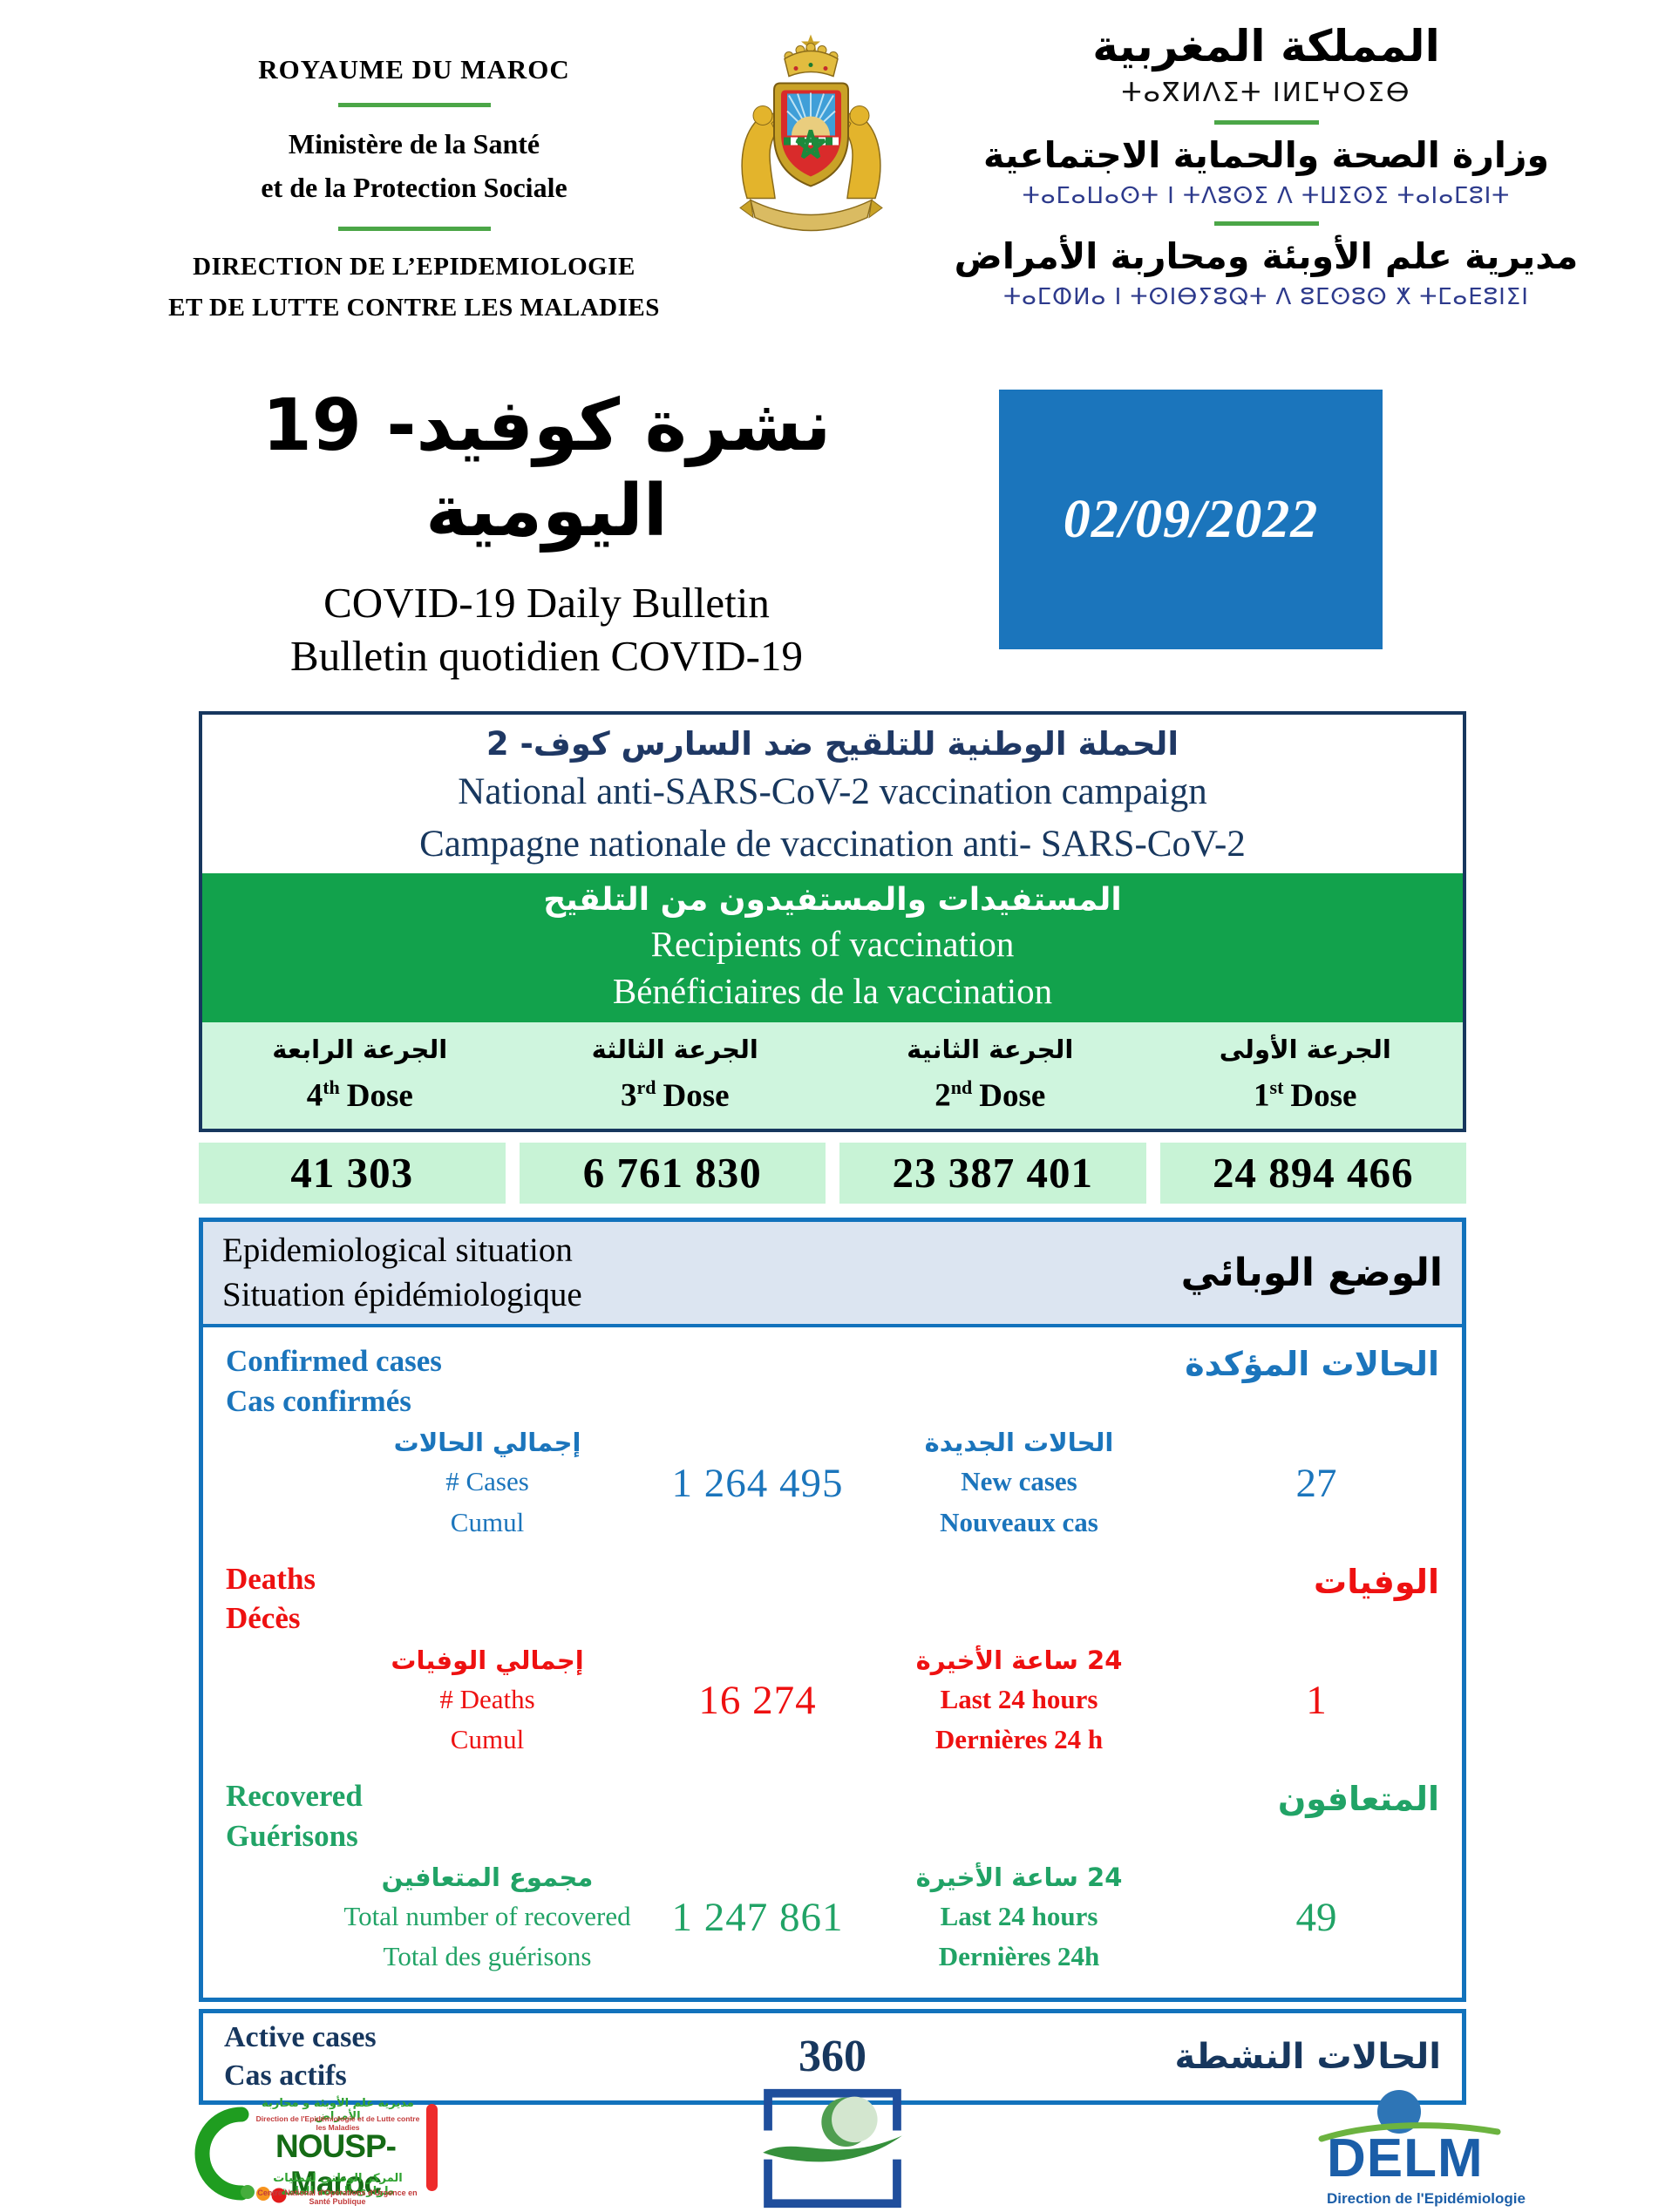 The image size is (1665, 2212). Describe the element at coordinates (407, 2057) in the screenshot. I see `active-cases-labels: Active cases Cas actifs` at that location.